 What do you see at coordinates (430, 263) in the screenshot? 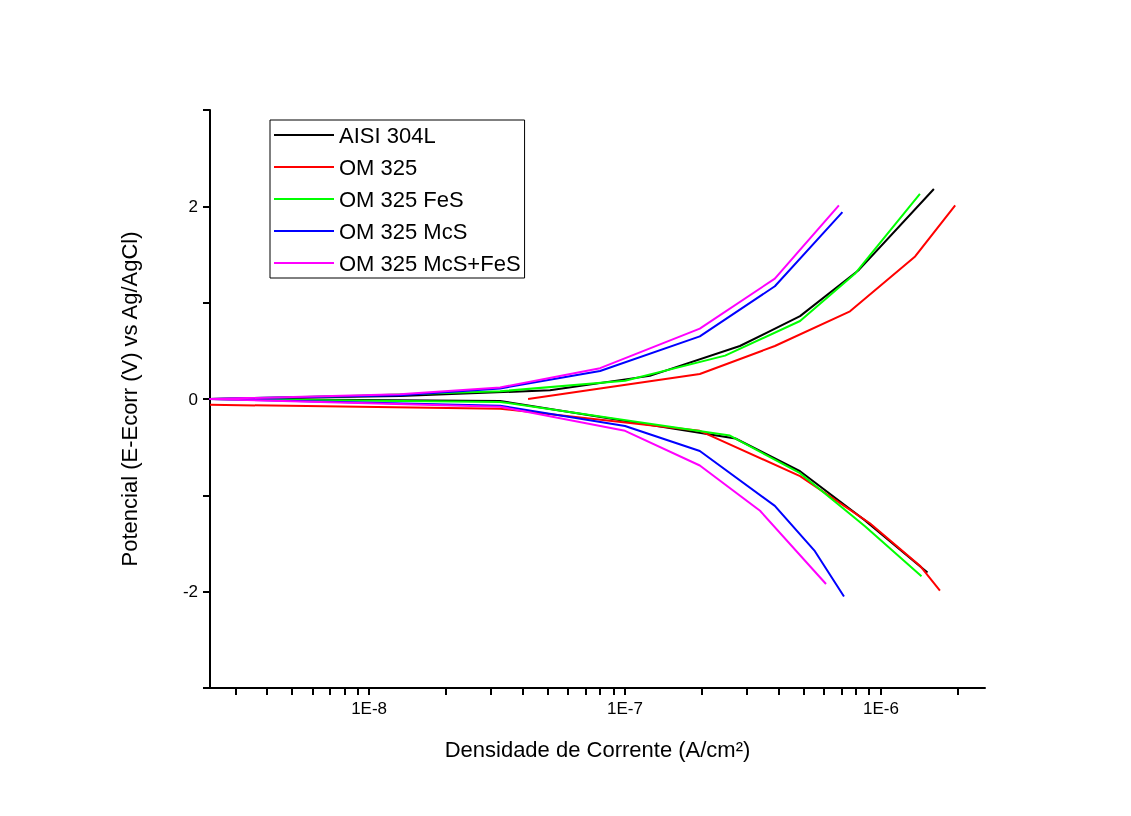
I see `legend-label: OM 325 McS+FeS` at bounding box center [430, 263].